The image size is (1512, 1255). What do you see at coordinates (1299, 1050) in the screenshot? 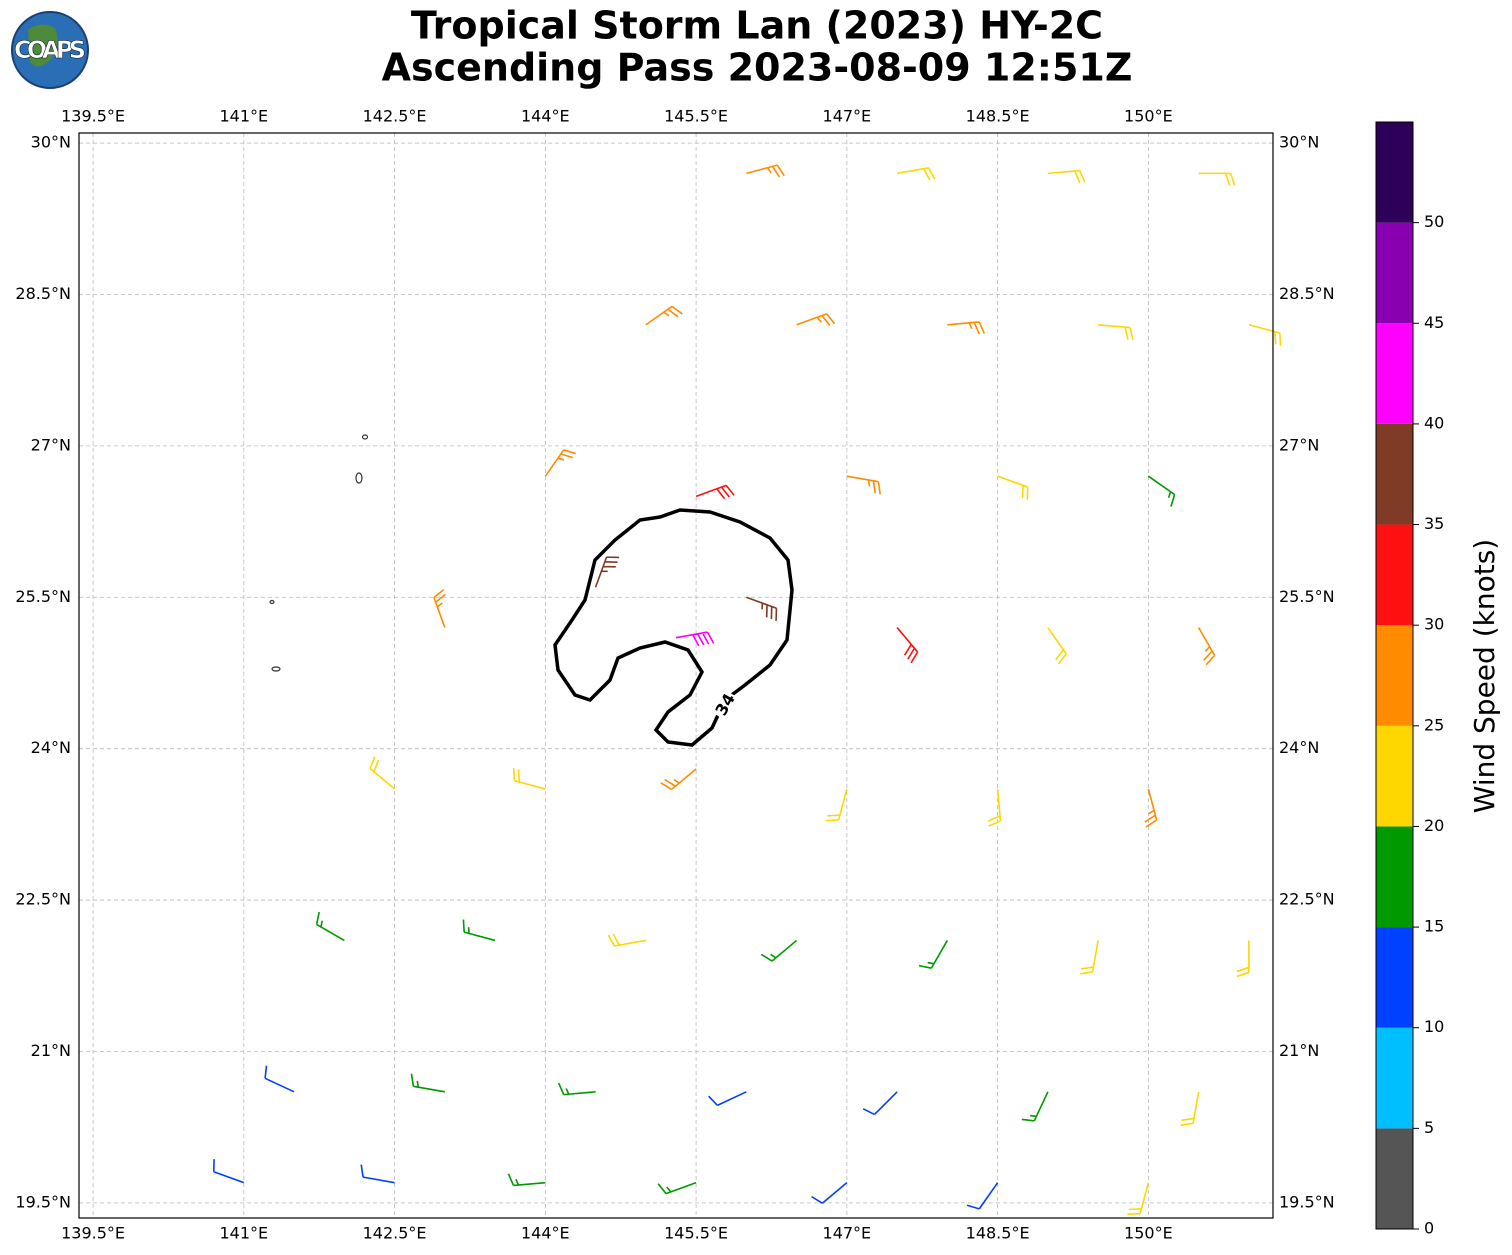
I see `lat-tick-label: 21°N` at bounding box center [1299, 1050].